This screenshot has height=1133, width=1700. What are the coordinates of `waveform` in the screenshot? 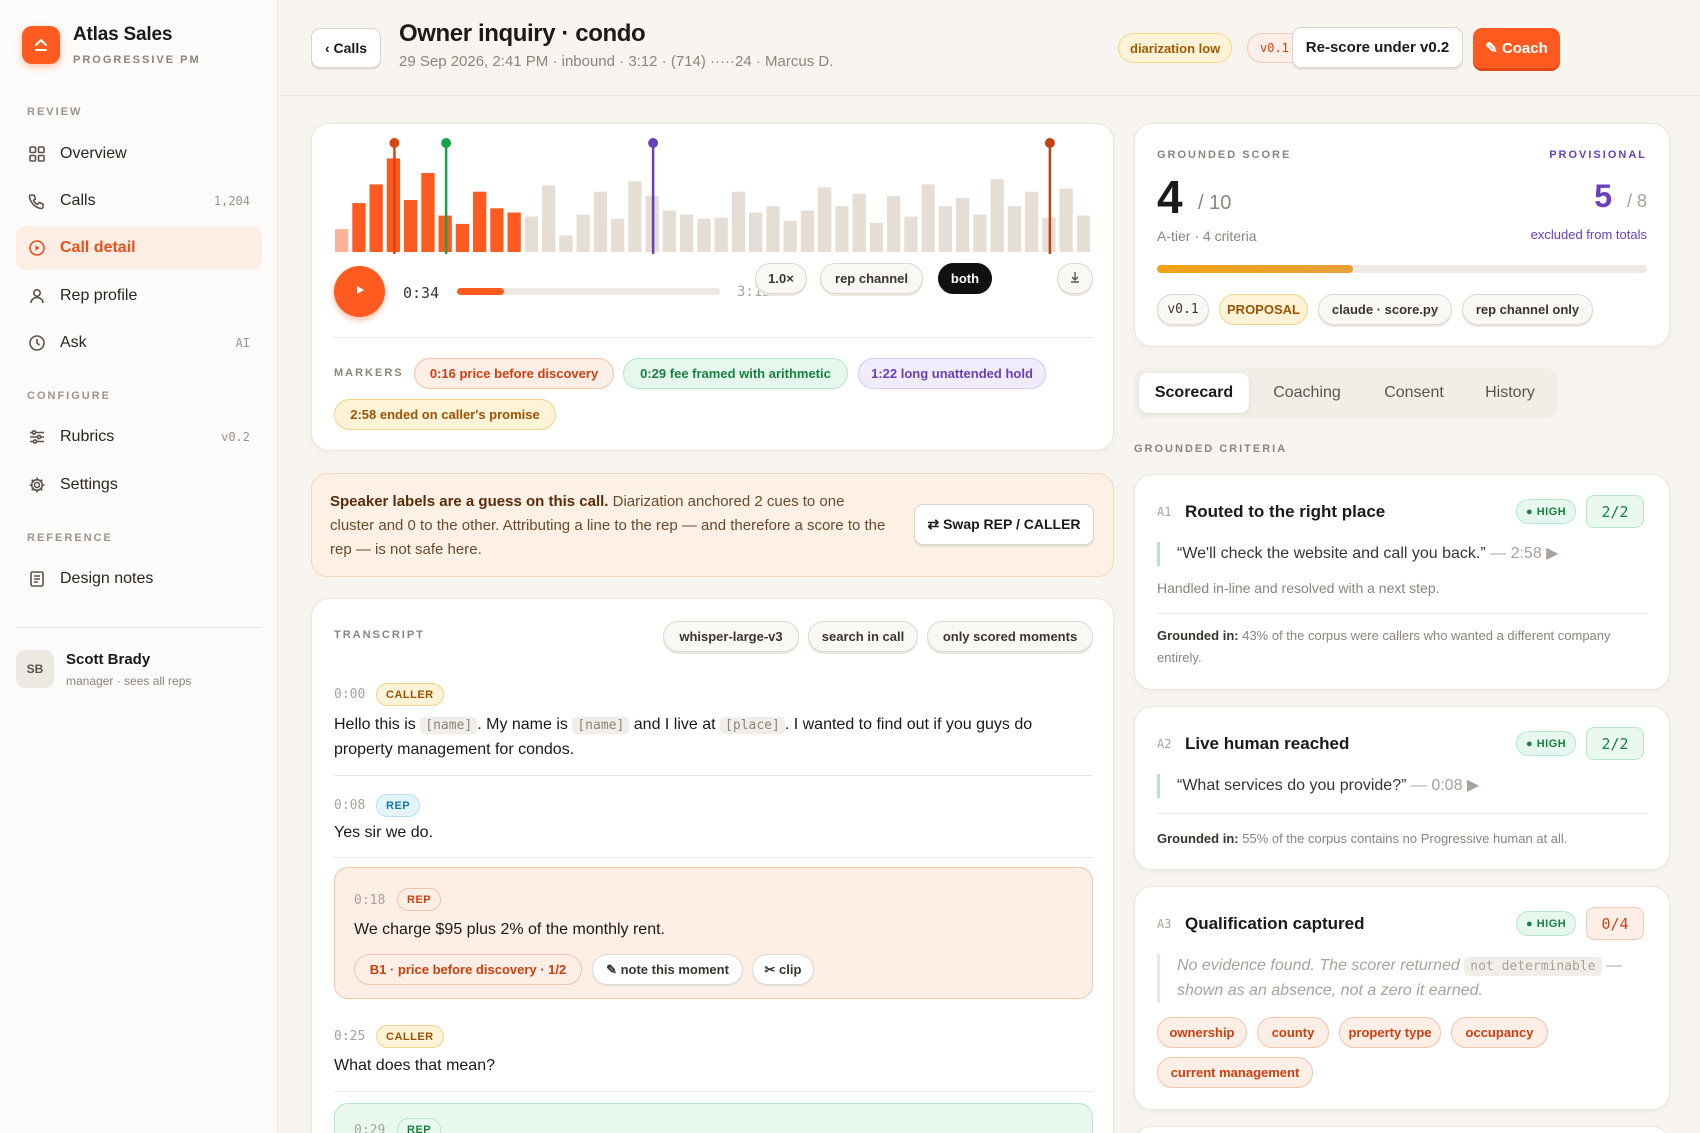 It's located at (713, 198).